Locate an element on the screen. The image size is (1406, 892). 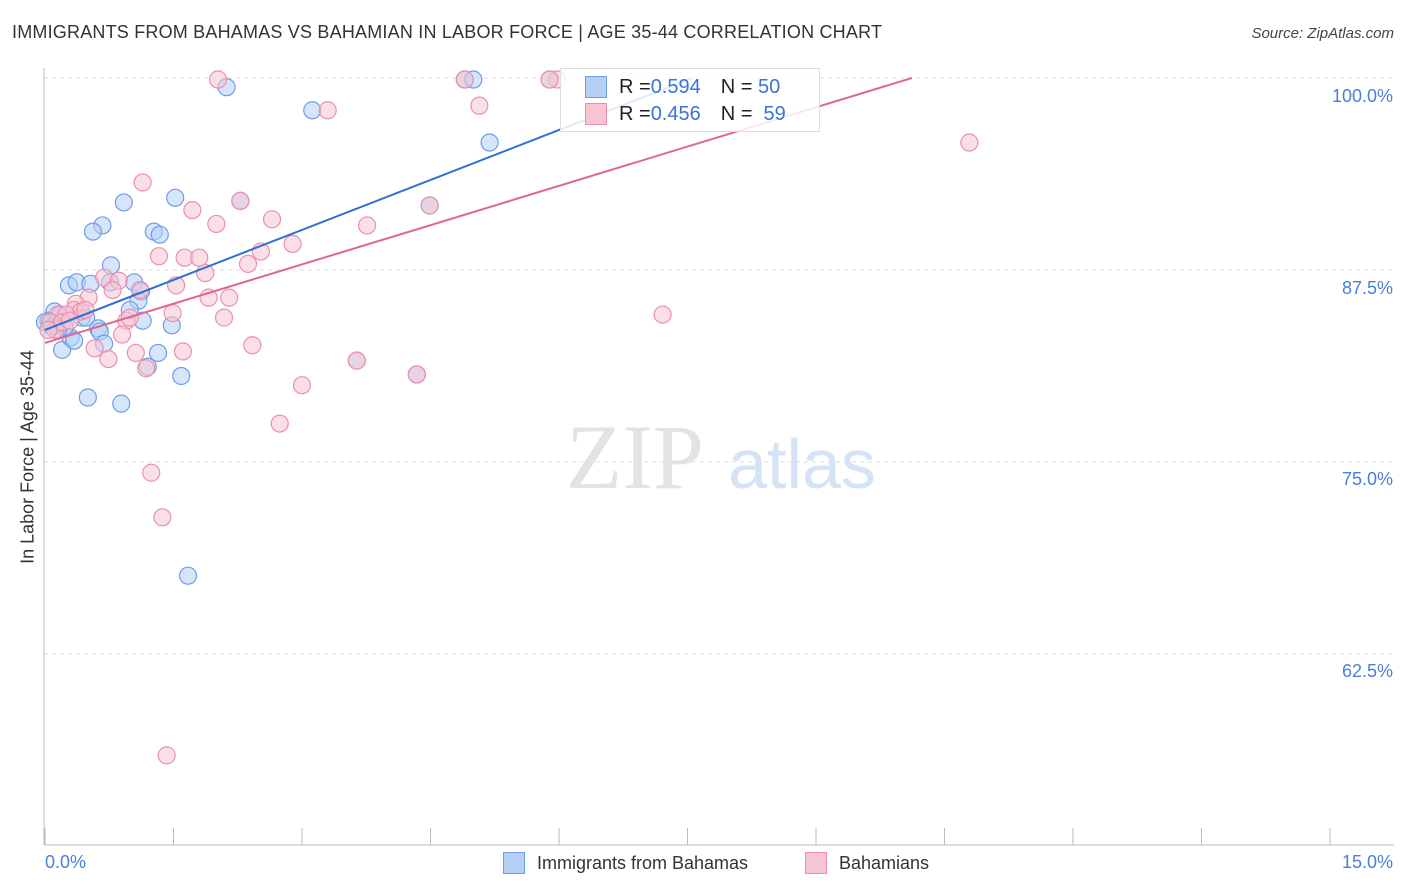
stats-row-immigrants: R = 0.594 N = 50 is located at coordinates (682, 87).